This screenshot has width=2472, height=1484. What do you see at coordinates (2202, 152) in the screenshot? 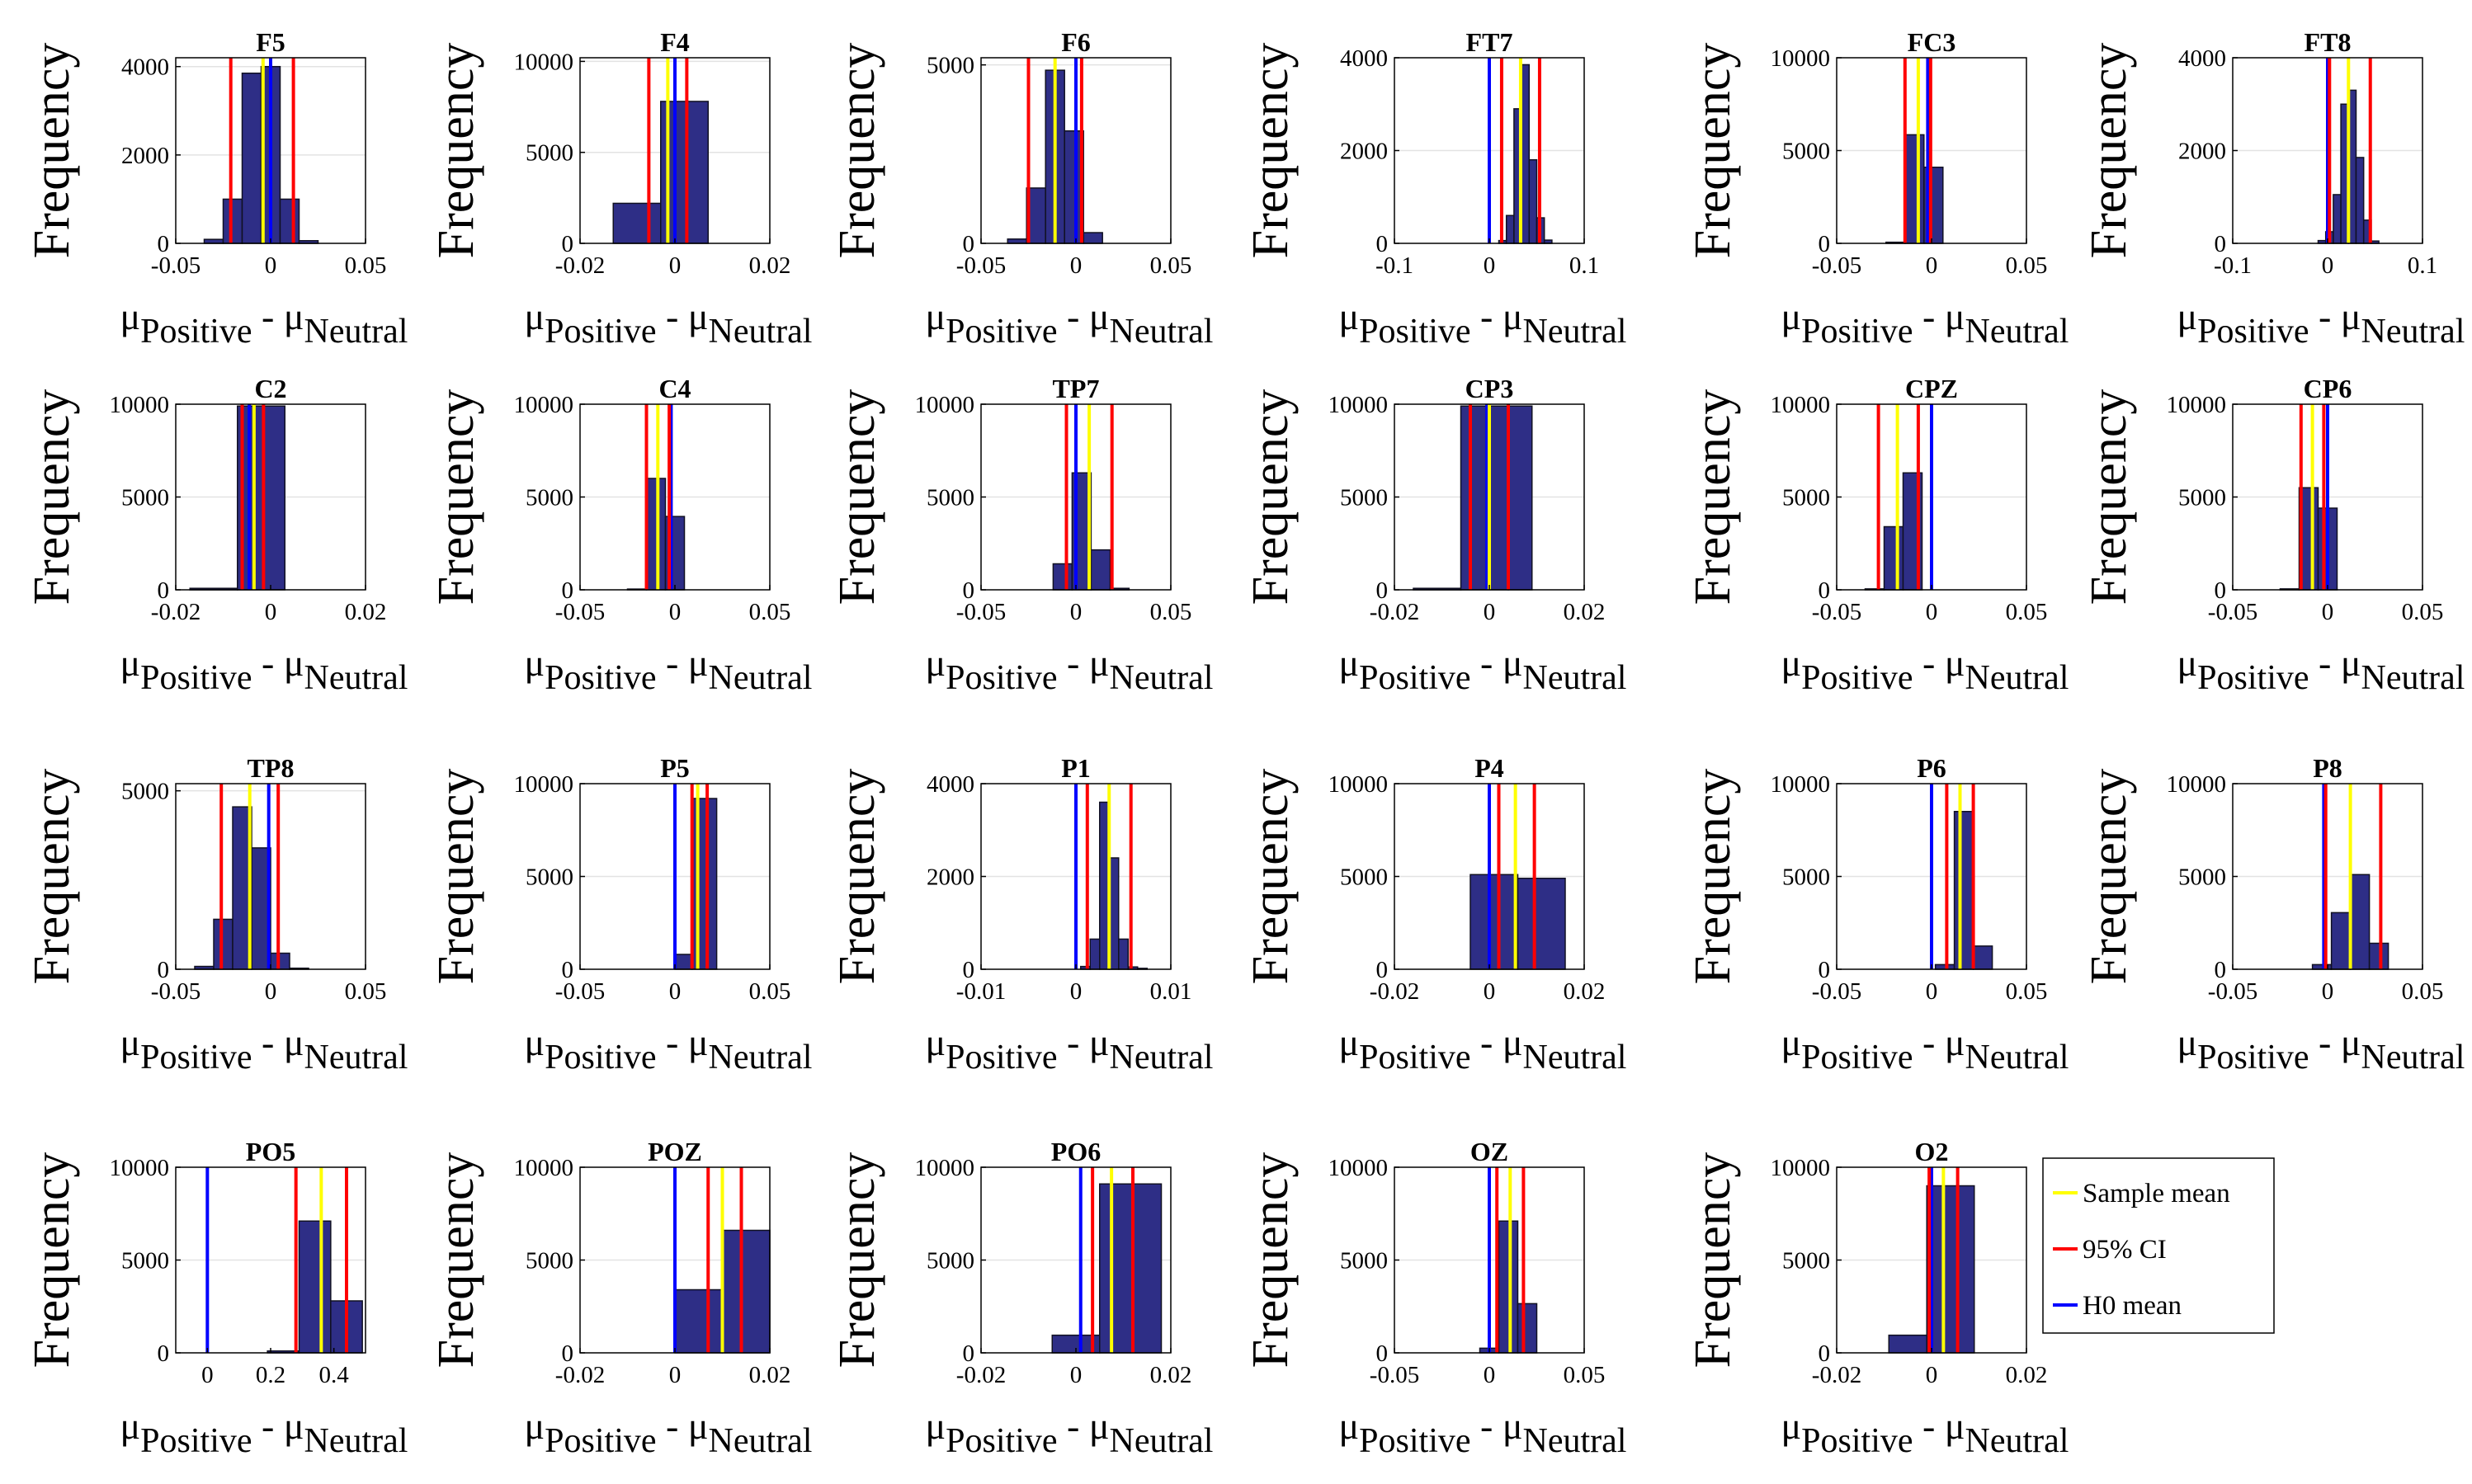
I see `y-tick-label: 2000` at bounding box center [2202, 152].